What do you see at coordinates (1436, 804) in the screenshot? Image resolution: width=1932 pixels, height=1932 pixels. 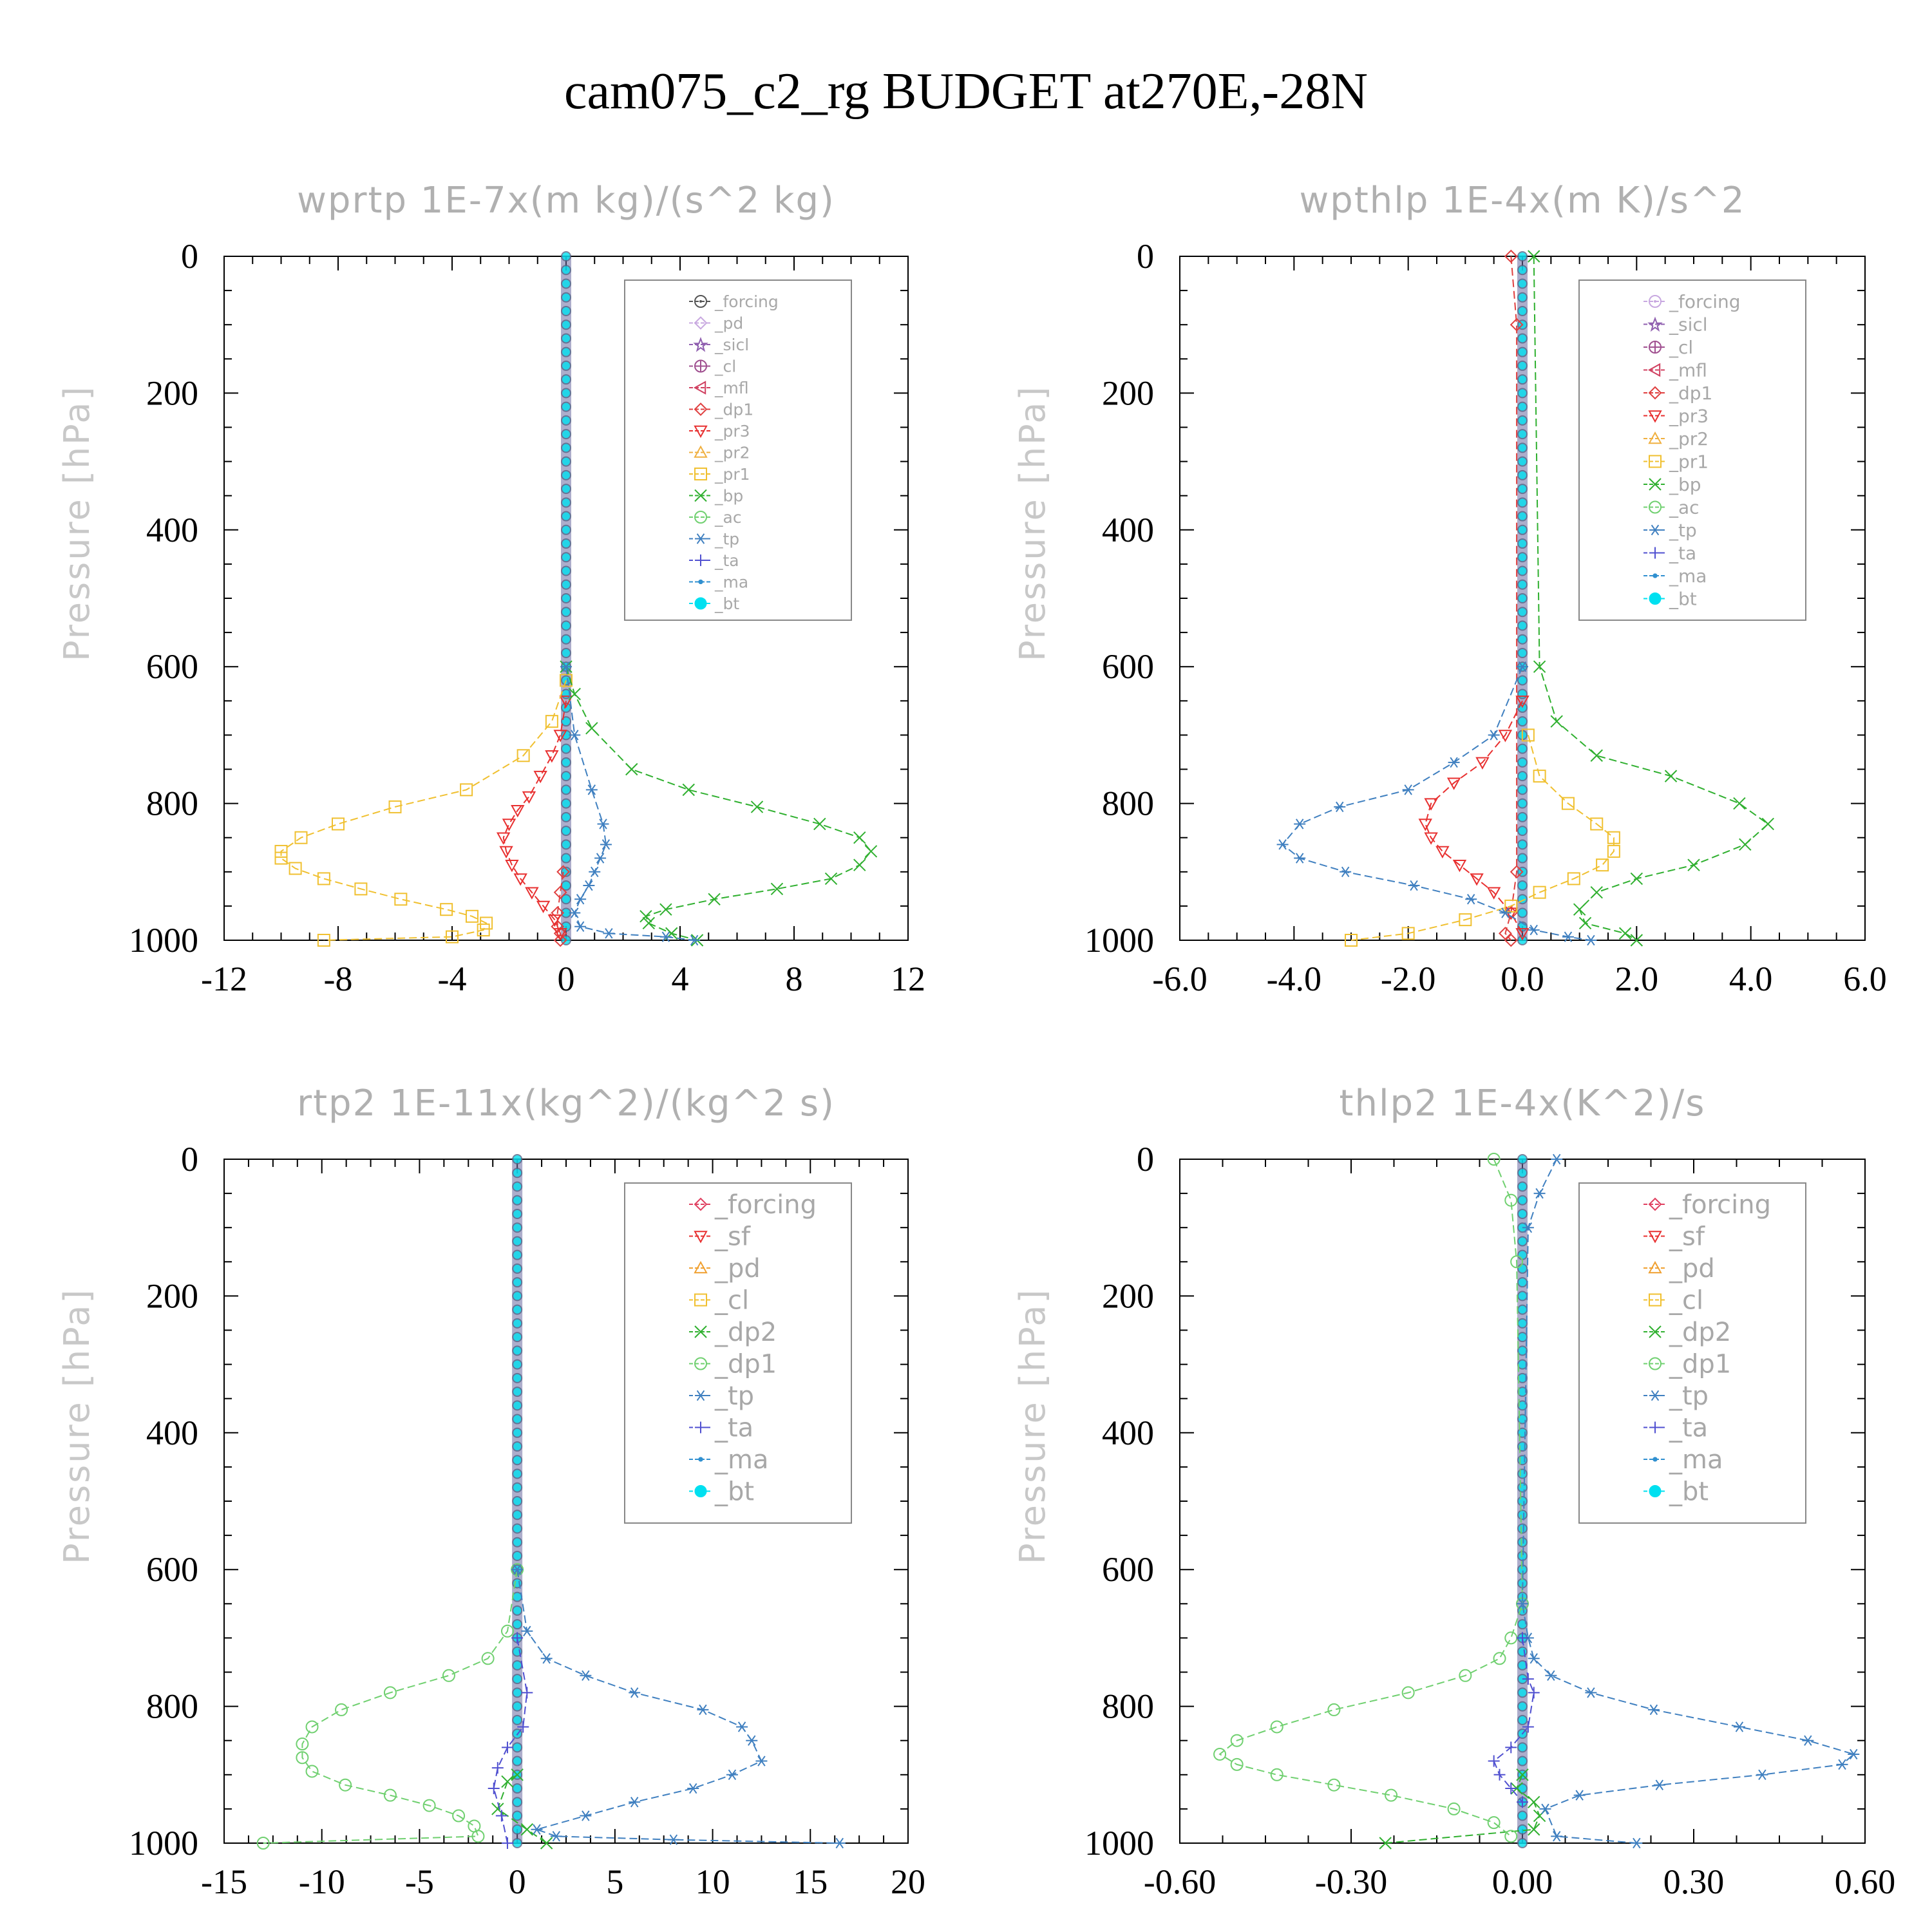 I see `series-line` at bounding box center [1436, 804].